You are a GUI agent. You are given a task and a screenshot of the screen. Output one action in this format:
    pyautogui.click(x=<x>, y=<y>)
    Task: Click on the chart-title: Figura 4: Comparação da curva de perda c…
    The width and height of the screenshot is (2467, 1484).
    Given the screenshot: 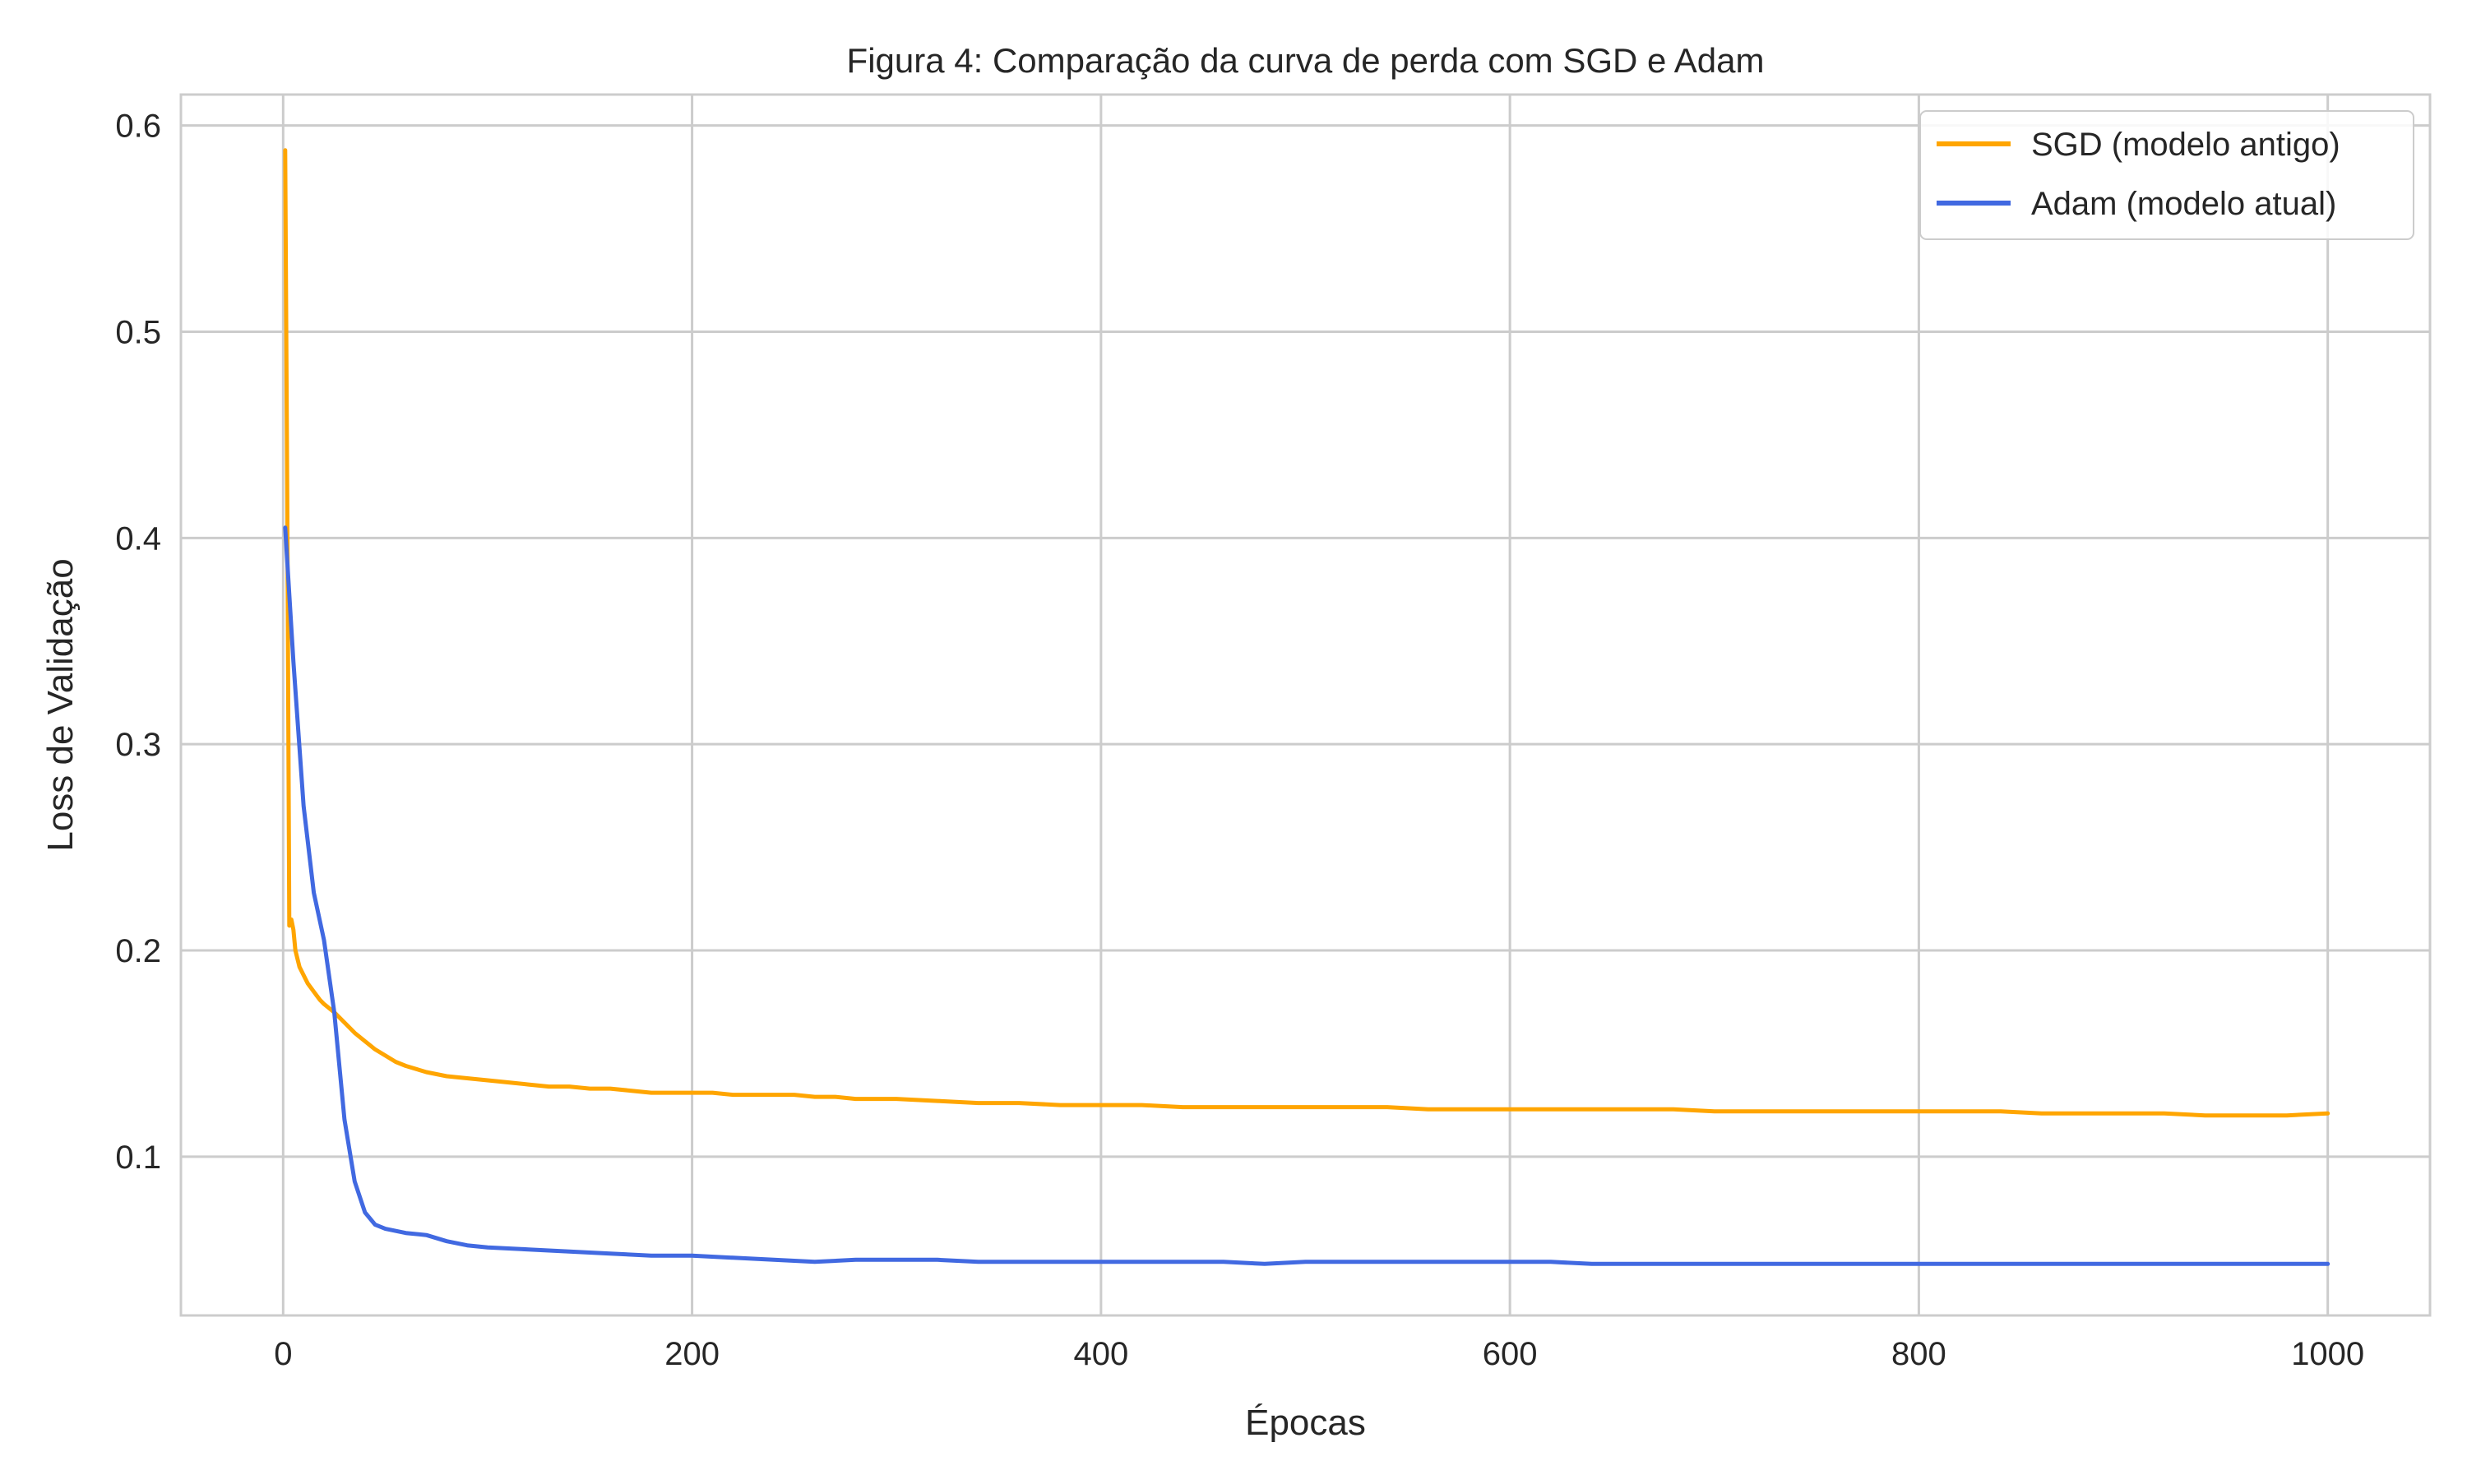 What is the action you would take?
    pyautogui.click(x=1306, y=60)
    